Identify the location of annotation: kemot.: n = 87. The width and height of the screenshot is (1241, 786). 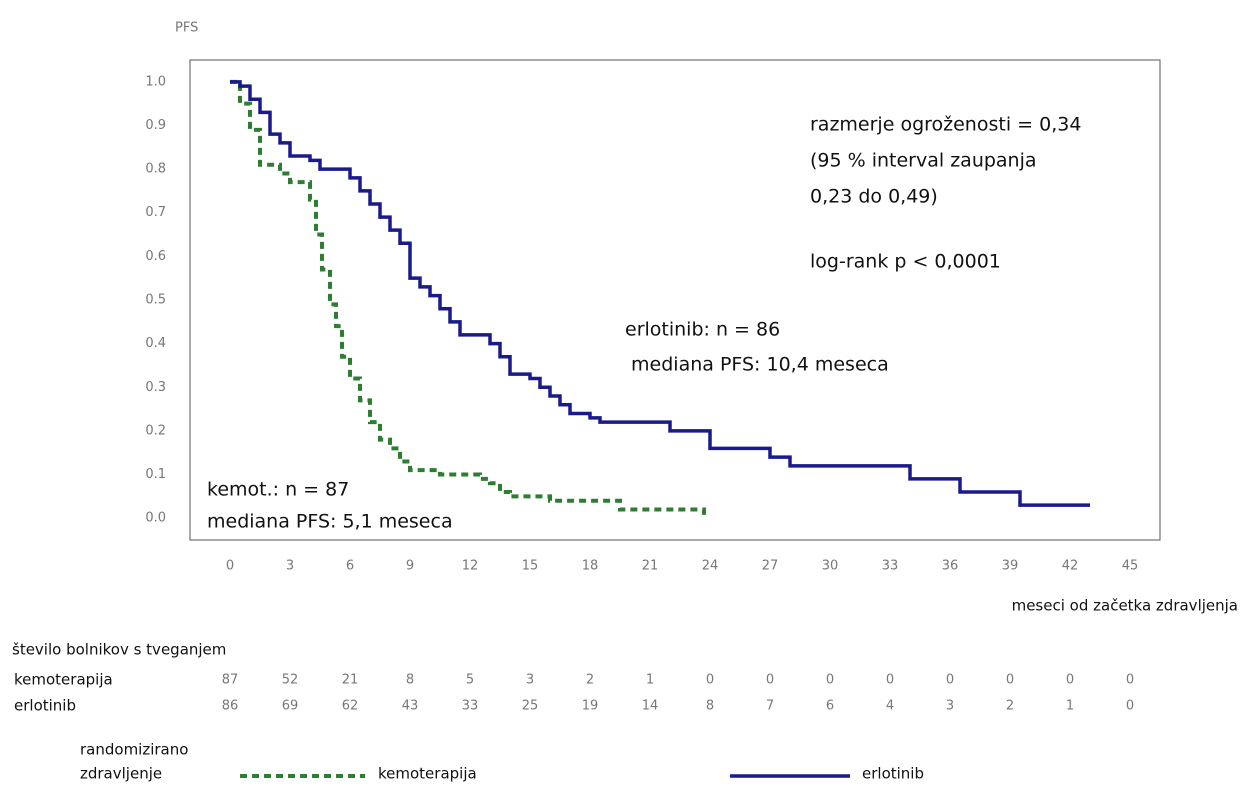
(278, 490).